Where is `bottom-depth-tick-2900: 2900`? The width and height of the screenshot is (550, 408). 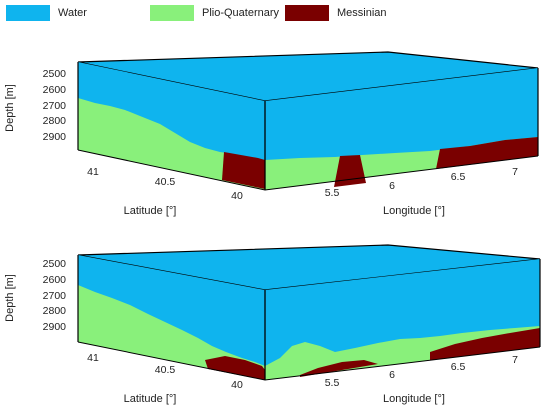 bottom-depth-tick-2900: 2900 is located at coordinates (55, 327).